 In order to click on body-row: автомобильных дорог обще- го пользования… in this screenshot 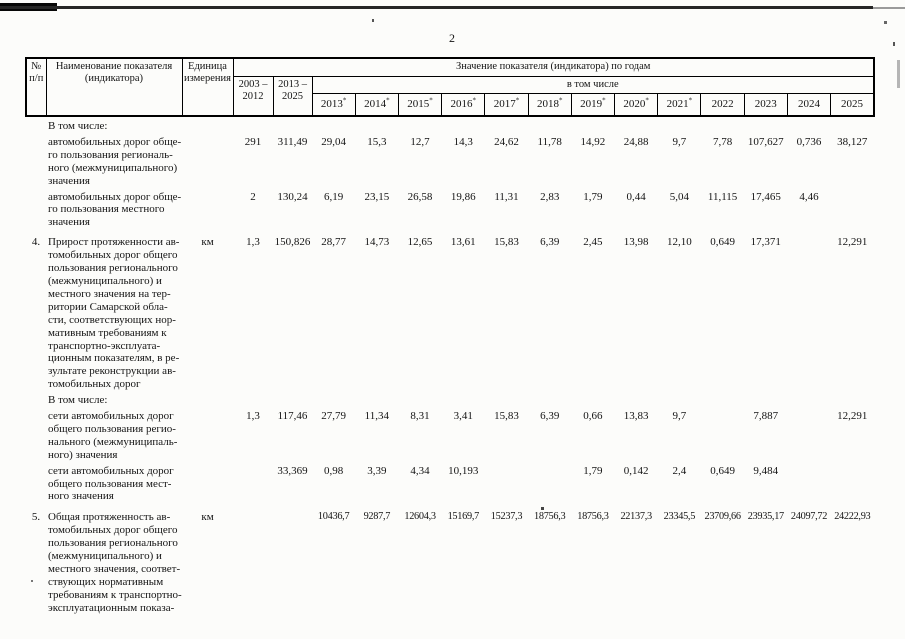, I will do `click(450, 209)`.